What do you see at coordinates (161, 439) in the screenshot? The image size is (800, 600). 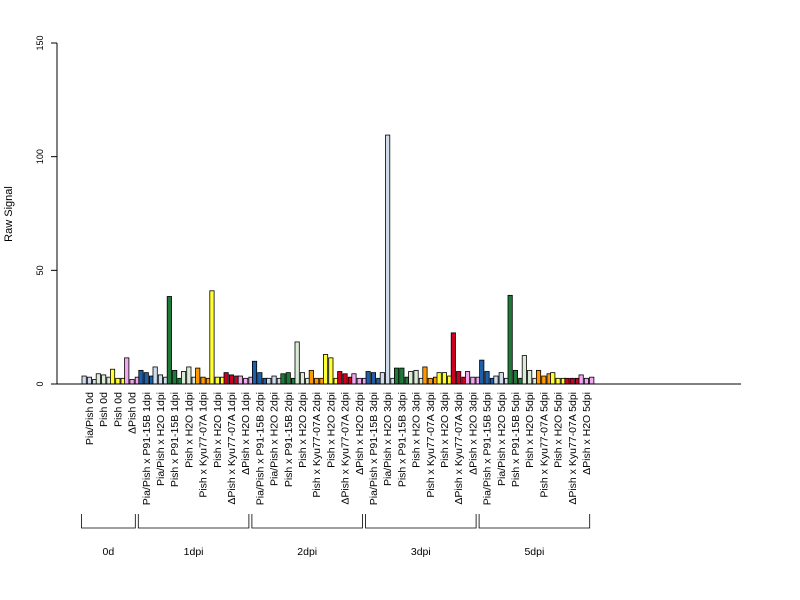 I see `x-tick-label: Pia/Pish x H2O 1dpi` at bounding box center [161, 439].